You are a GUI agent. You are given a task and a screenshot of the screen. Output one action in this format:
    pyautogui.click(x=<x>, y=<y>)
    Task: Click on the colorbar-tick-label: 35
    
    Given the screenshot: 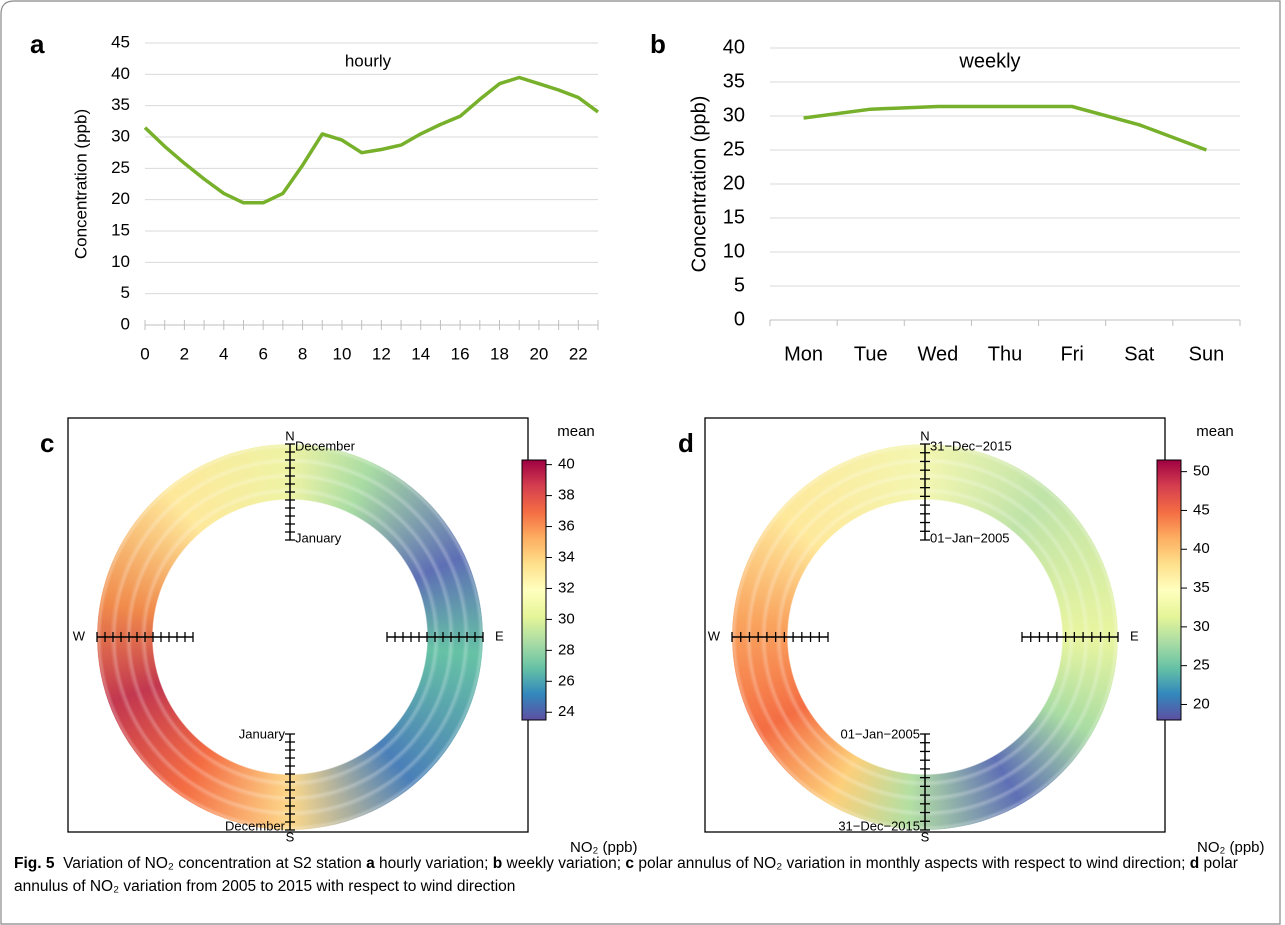 What is the action you would take?
    pyautogui.click(x=1201, y=587)
    